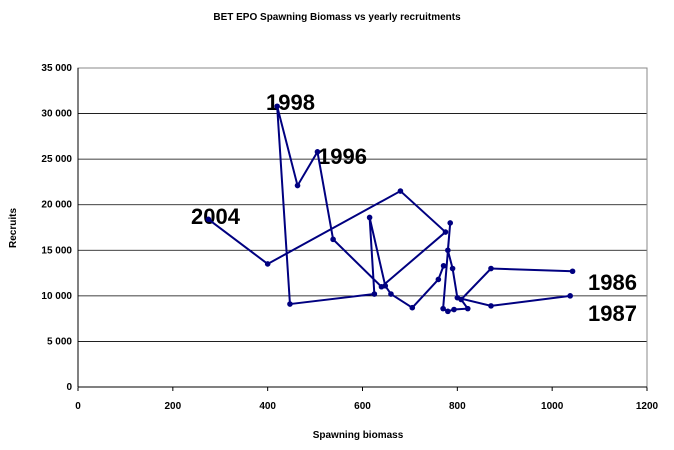 Image resolution: width=674 pixels, height=450 pixels. I want to click on y-tick-label: 10 000, so click(56, 296).